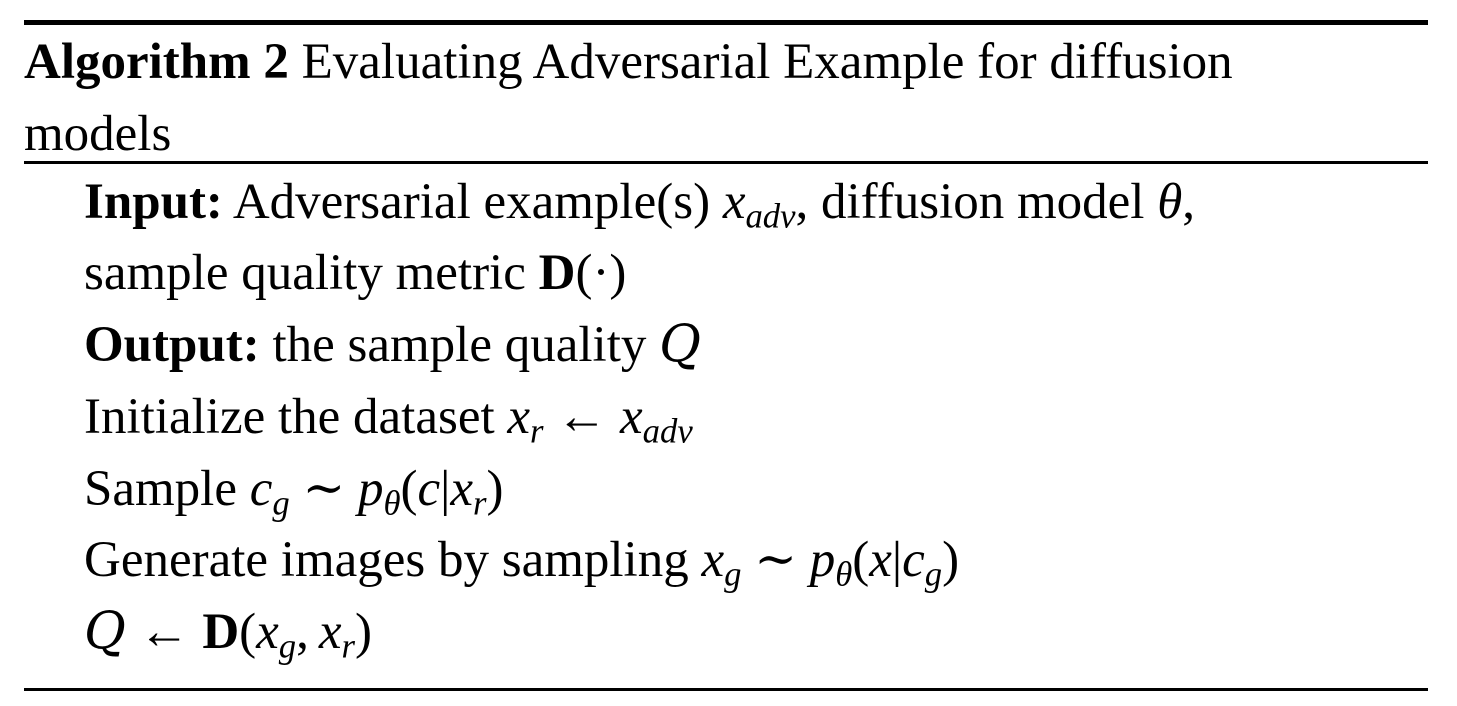 The image size is (1457, 706). I want to click on x-r-symbol: xr, so click(525, 420).